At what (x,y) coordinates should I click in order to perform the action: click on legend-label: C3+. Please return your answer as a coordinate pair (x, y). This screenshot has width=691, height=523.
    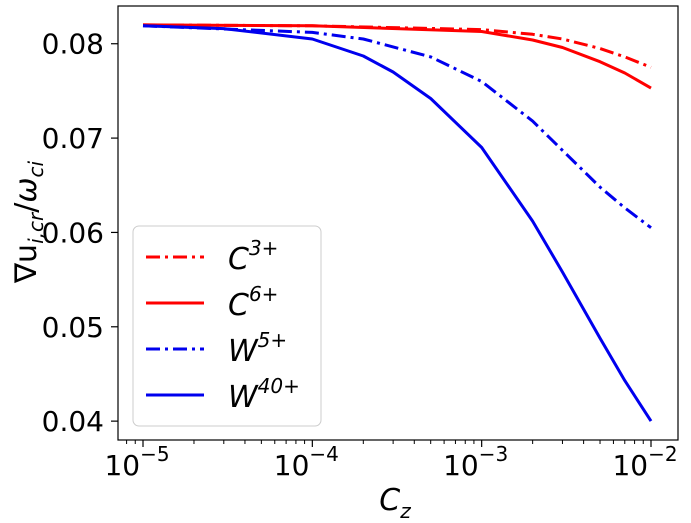
    Looking at the image, I should click on (253, 256).